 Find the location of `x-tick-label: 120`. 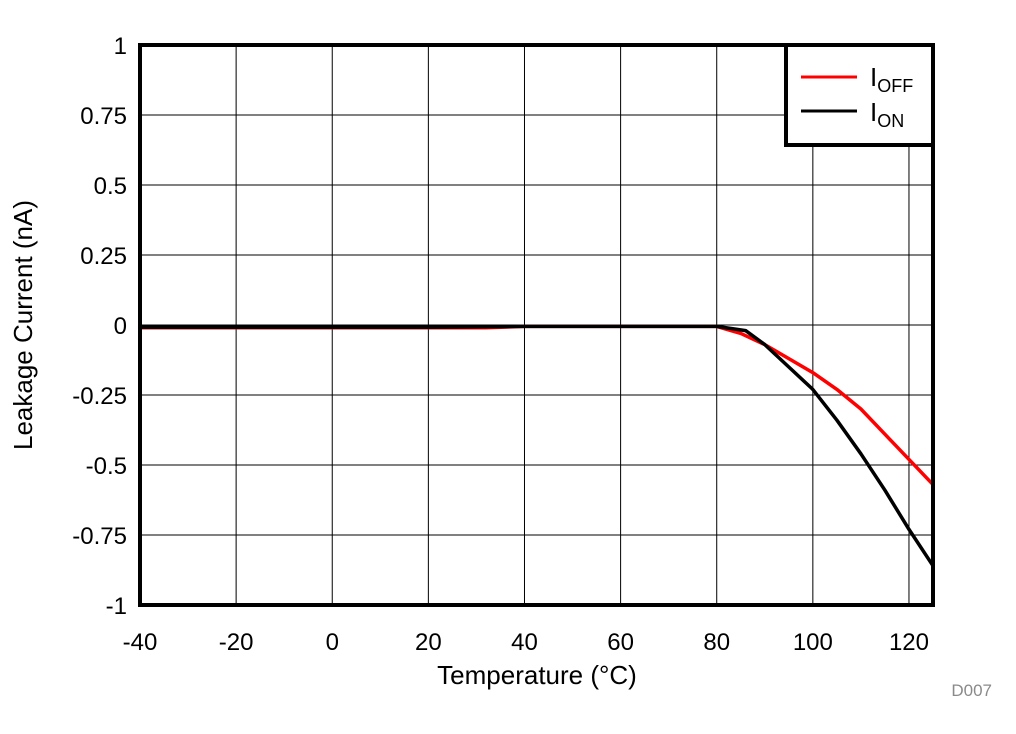

x-tick-label: 120 is located at coordinates (909, 642).